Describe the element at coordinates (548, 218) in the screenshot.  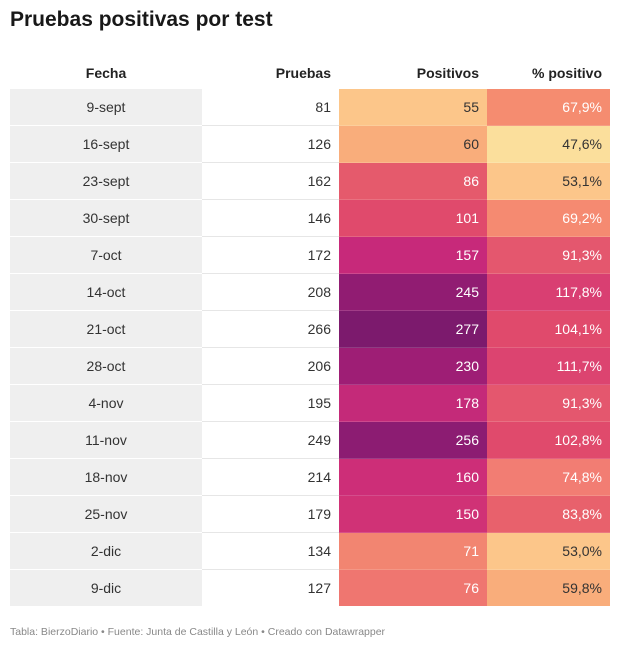
I see `cell-pct-positivo: 69,2%` at that location.